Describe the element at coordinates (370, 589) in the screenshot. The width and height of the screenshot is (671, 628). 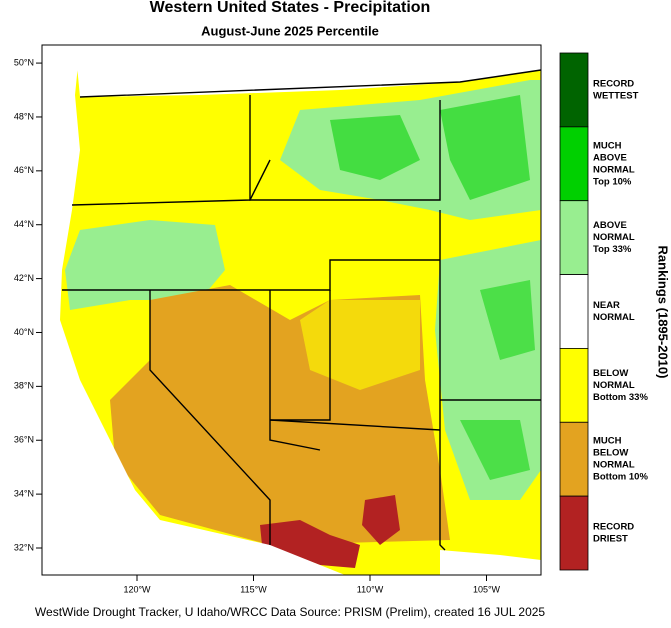
I see `lon-label: 110°W` at that location.